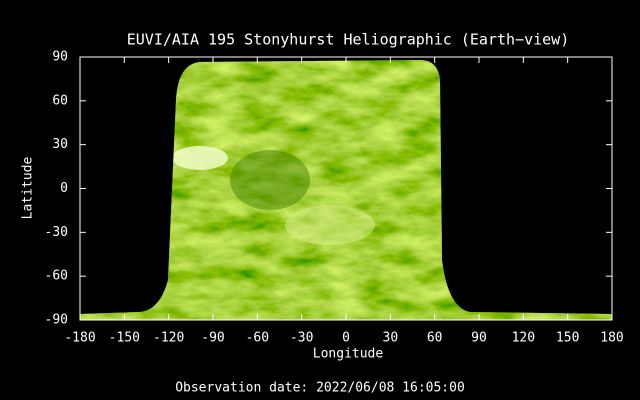  What do you see at coordinates (60, 57) in the screenshot?
I see `y-tick-label: 90` at bounding box center [60, 57].